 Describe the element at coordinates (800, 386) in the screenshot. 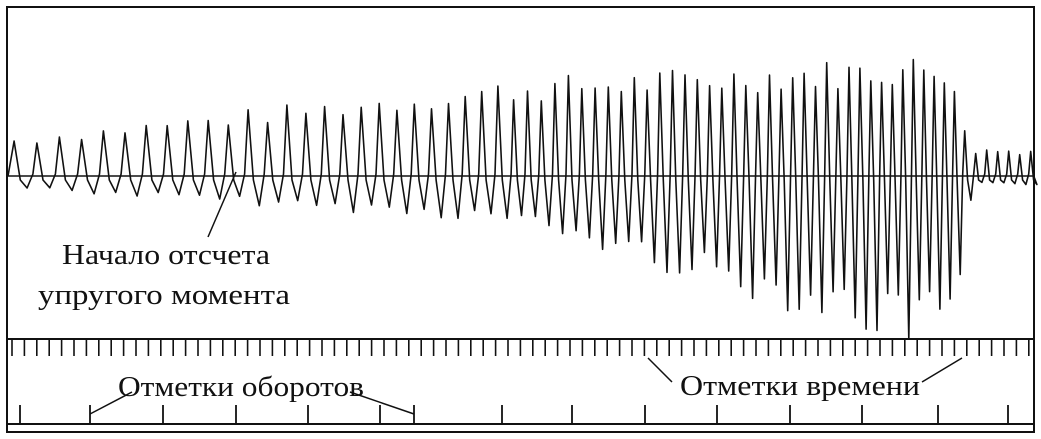

I see `time-marks-label: Отметки времени` at that location.